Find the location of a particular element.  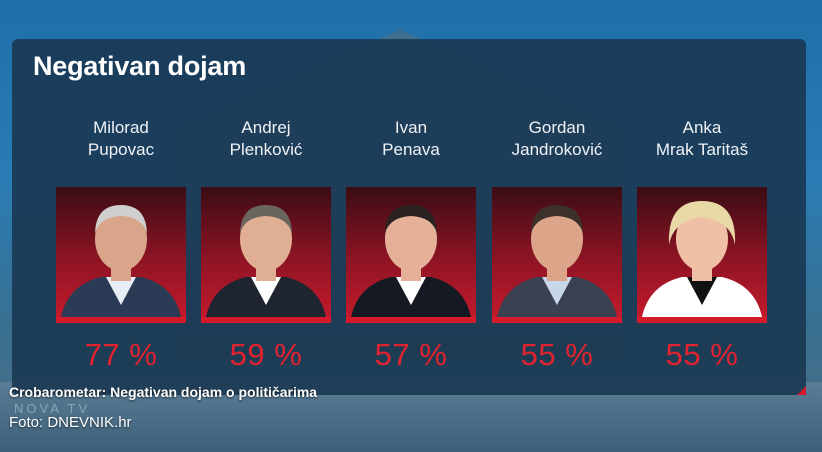

person-name-line1: Anka is located at coordinates (702, 127).